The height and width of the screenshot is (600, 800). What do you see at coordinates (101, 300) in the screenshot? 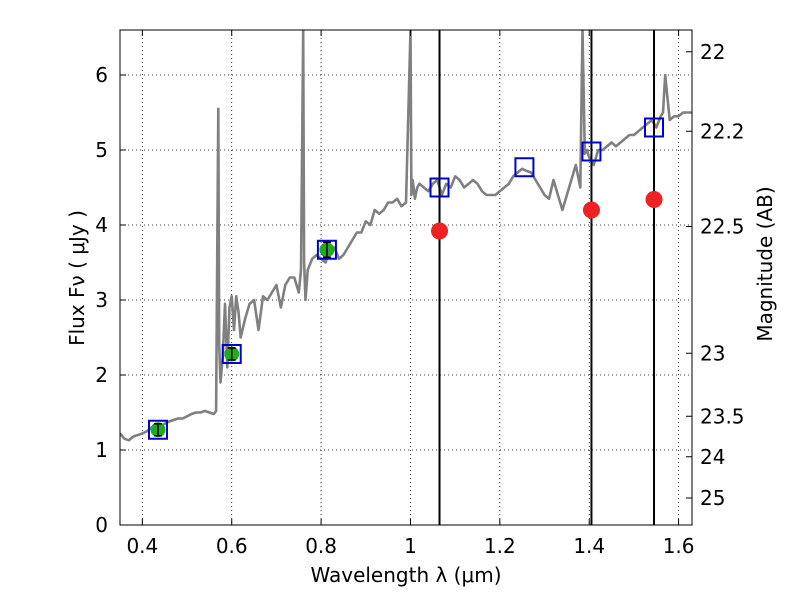
I see `y-tick-label: 3` at bounding box center [101, 300].